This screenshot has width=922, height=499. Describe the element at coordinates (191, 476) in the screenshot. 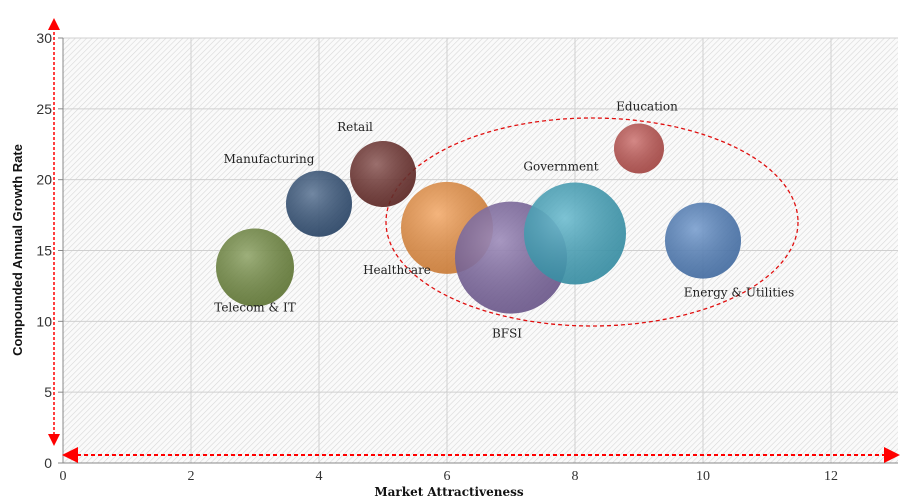

I see `x-tick-label: 2` at that location.